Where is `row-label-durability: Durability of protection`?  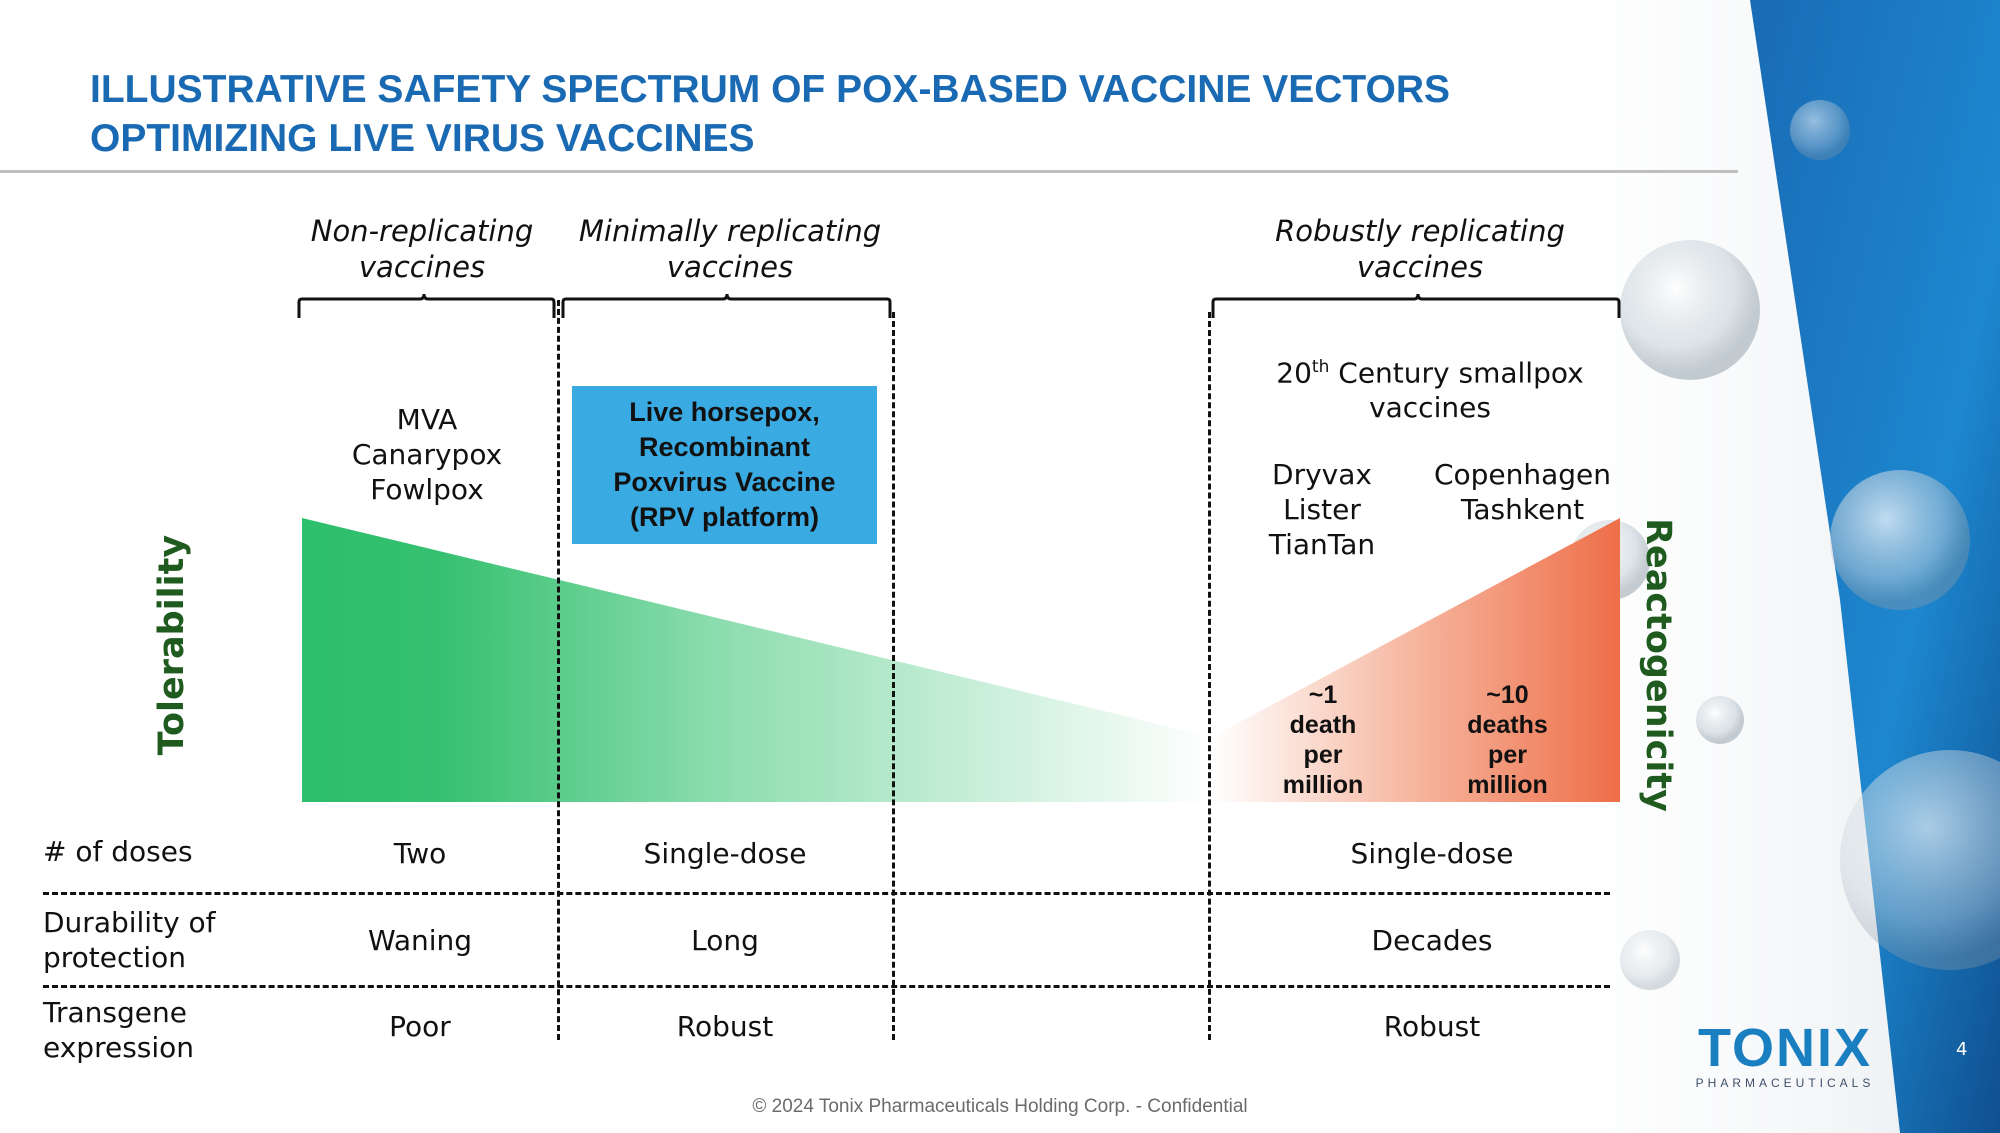 row-label-durability: Durability of protection is located at coordinates (129, 940).